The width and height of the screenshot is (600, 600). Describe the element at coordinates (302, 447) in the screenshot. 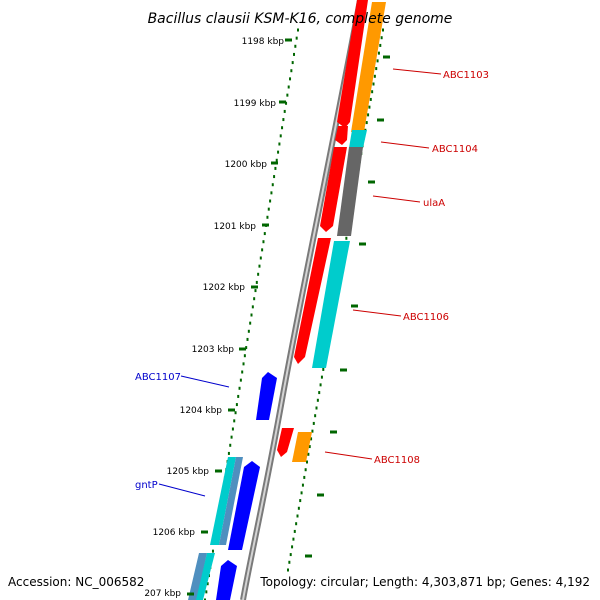

I see `cds-abc1108-cog` at that location.